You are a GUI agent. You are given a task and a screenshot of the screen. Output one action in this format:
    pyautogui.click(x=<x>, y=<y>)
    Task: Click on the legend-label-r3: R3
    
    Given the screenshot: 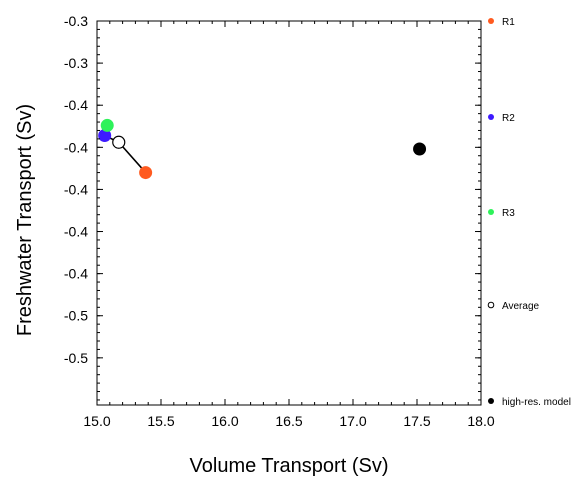 What is the action you would take?
    pyautogui.click(x=508, y=213)
    